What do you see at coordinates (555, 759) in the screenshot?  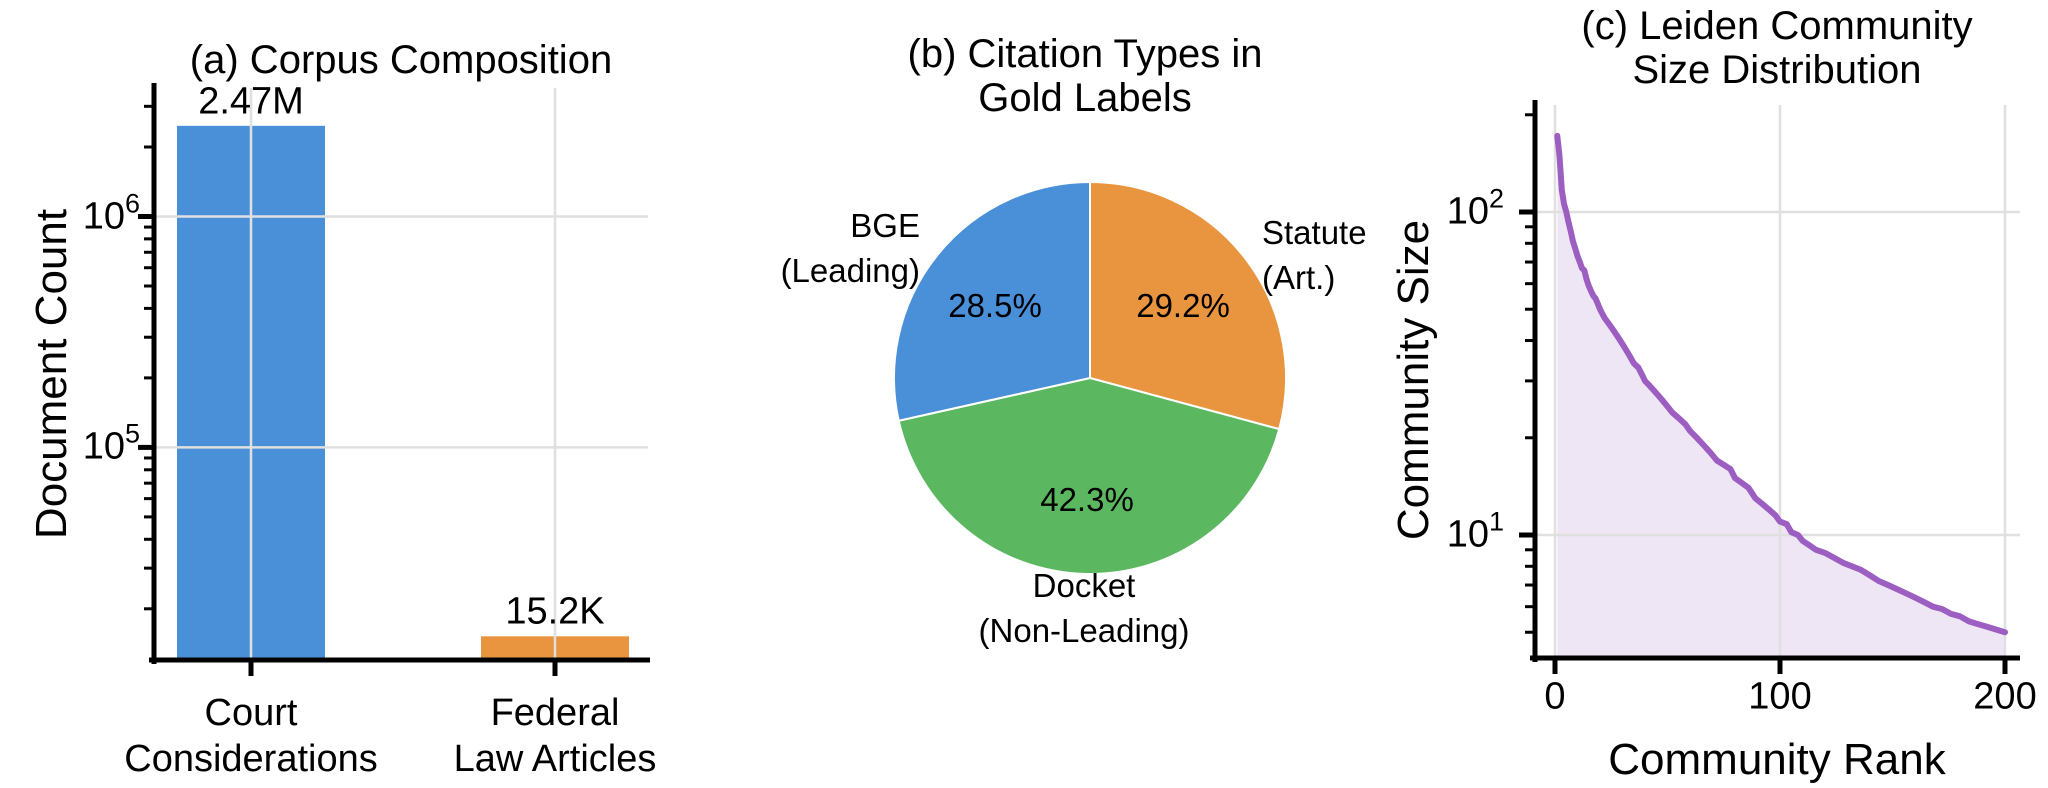 I see `category-line: Law Articles` at bounding box center [555, 759].